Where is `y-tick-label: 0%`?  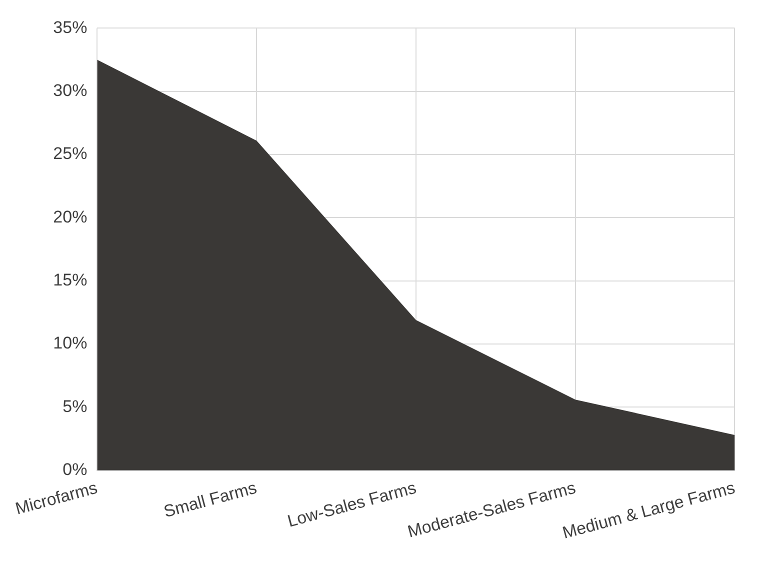
y-tick-label: 0% is located at coordinates (75, 470).